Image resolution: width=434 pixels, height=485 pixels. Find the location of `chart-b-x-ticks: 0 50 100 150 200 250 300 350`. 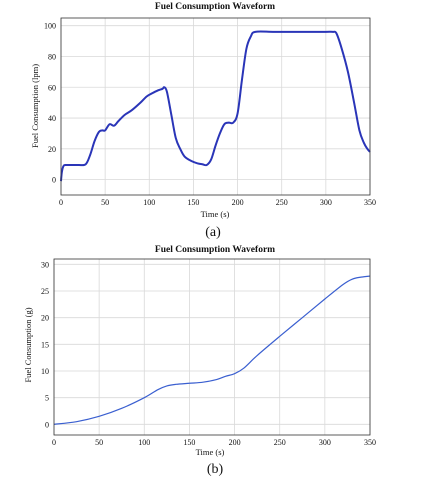

chart-b-x-ticks: 0 50 100 150 200 250 300 350 is located at coordinates (214, 442).